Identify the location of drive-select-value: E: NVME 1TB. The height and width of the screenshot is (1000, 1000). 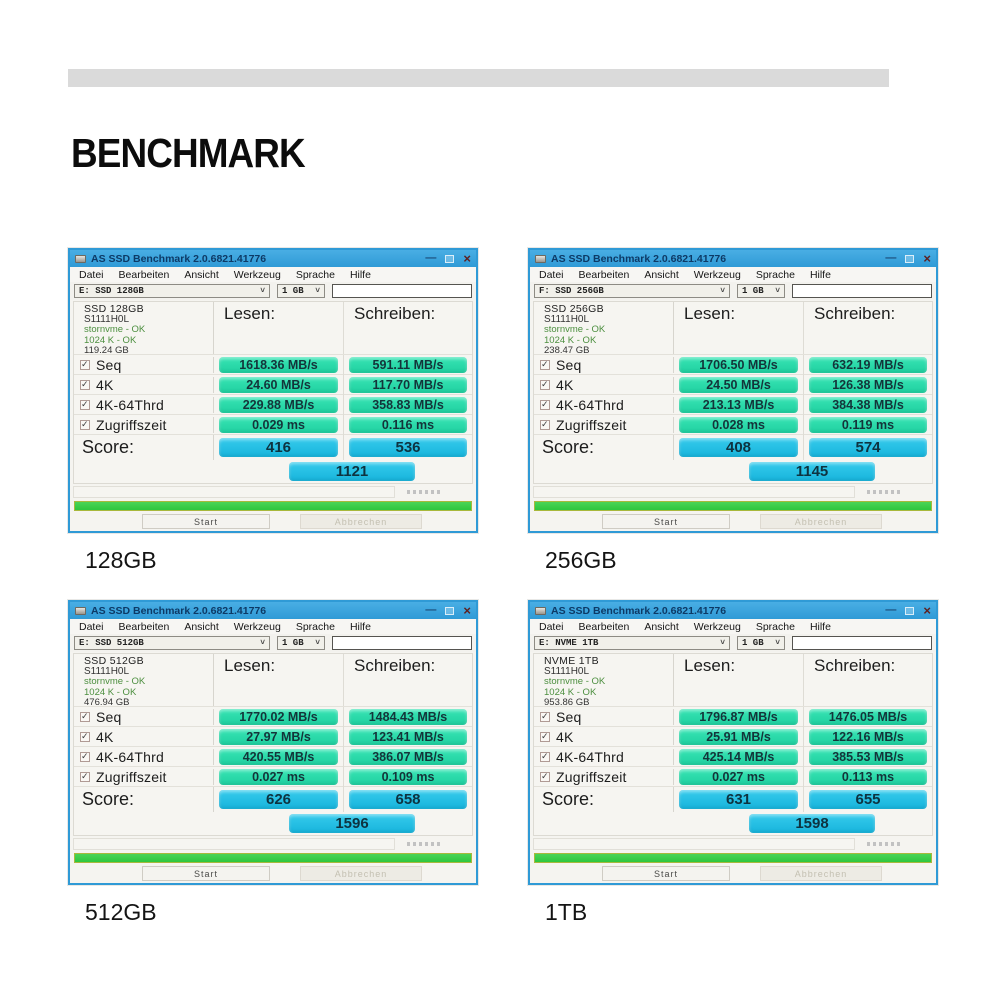
(569, 643).